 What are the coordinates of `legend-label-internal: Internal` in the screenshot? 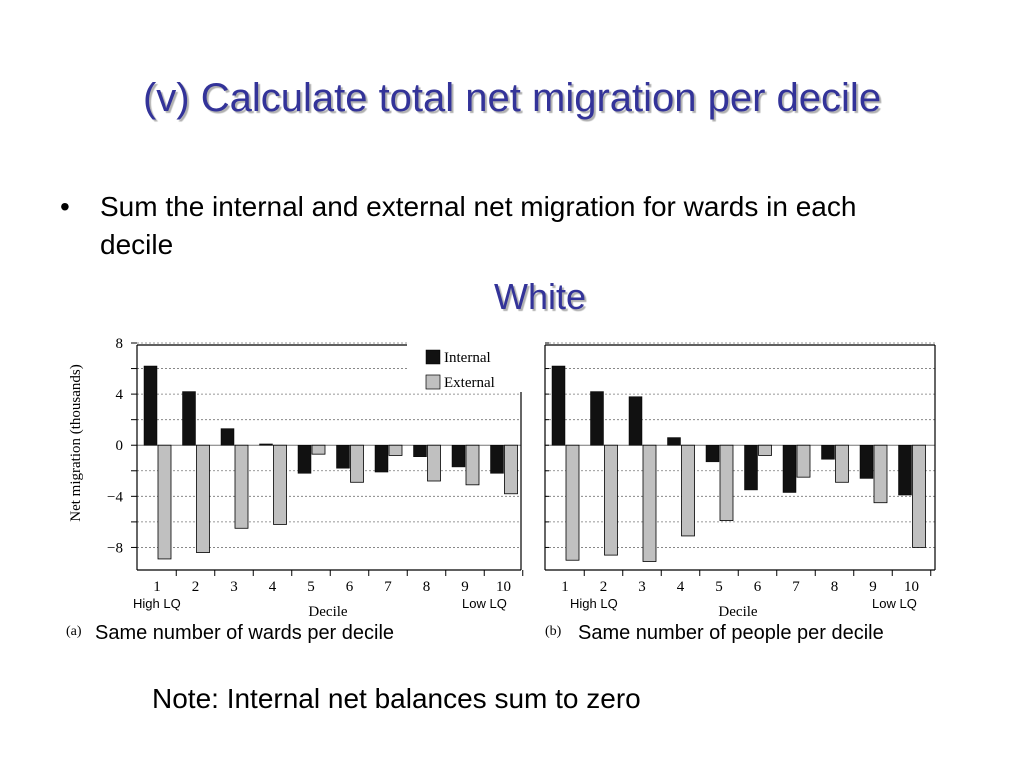 It's located at (467, 358).